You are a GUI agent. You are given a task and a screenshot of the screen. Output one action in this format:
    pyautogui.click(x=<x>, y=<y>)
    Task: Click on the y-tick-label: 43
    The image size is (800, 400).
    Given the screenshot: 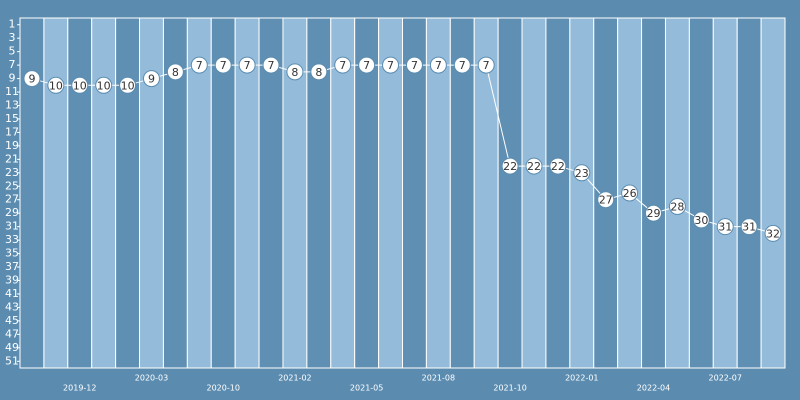 What is the action you would take?
    pyautogui.click(x=12, y=306)
    